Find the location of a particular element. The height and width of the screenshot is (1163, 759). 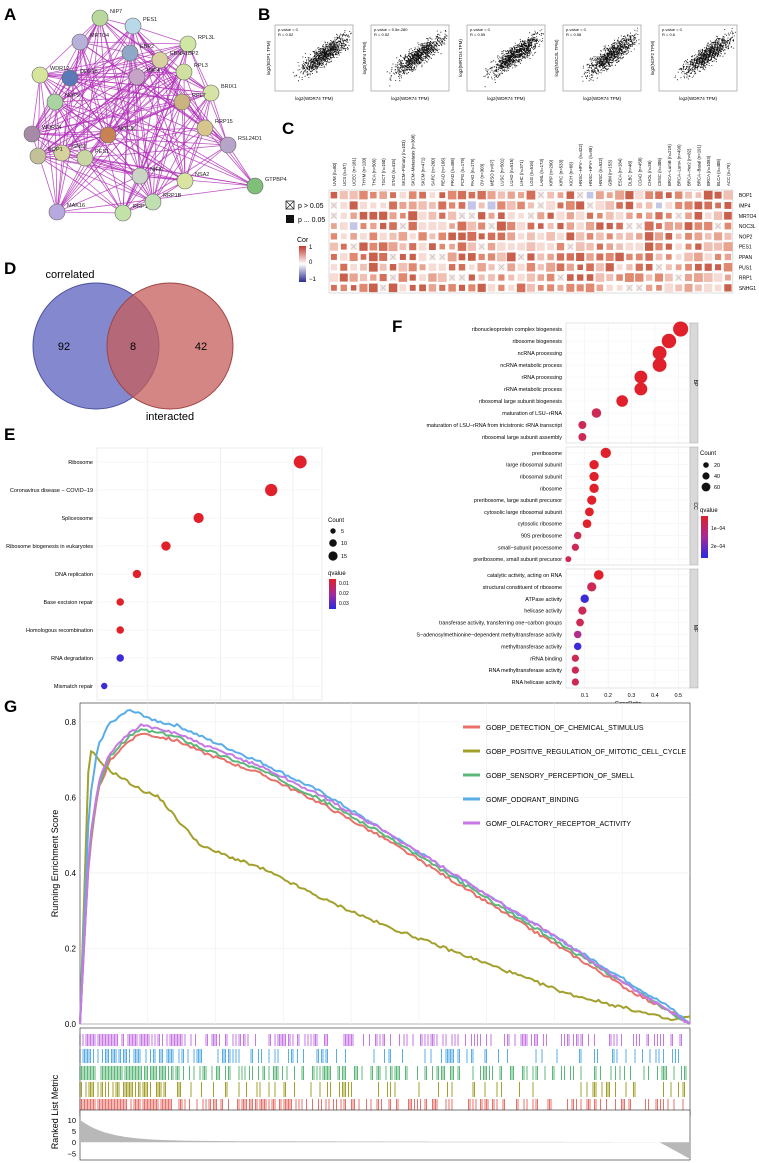

scatter-y-label: log2(NOP2 TPM) is located at coordinates (652, 57).